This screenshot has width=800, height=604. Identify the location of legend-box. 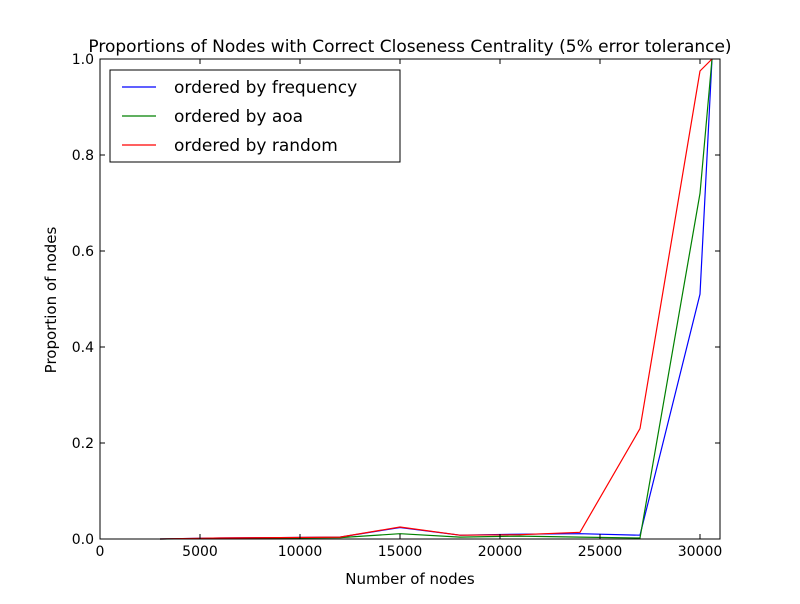
(255, 116).